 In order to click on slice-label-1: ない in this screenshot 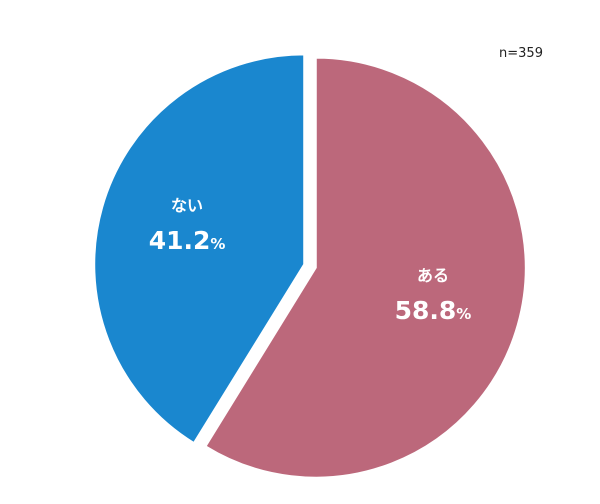, I will do `click(187, 205)`.